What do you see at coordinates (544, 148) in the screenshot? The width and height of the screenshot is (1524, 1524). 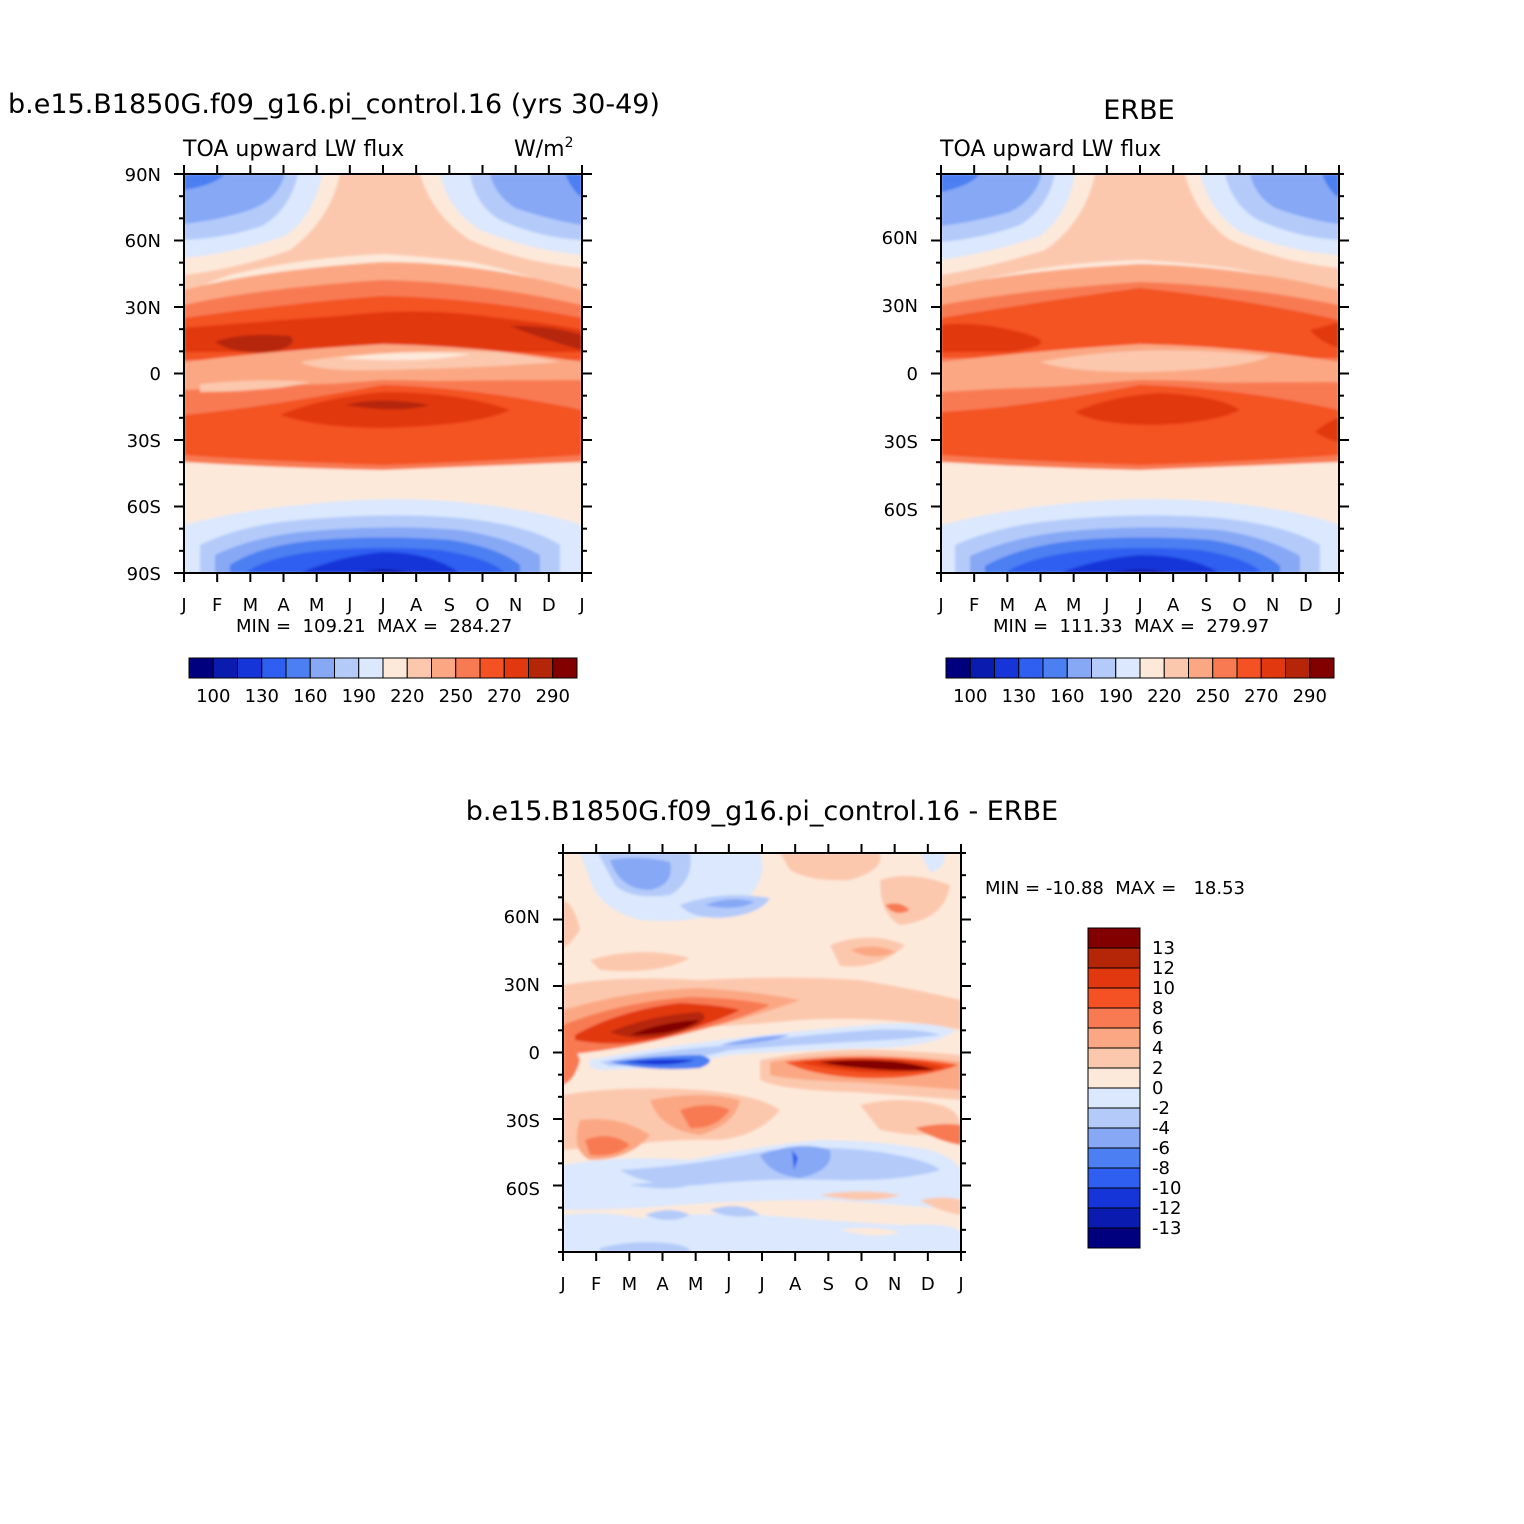 I see `model-units: W/m2` at bounding box center [544, 148].